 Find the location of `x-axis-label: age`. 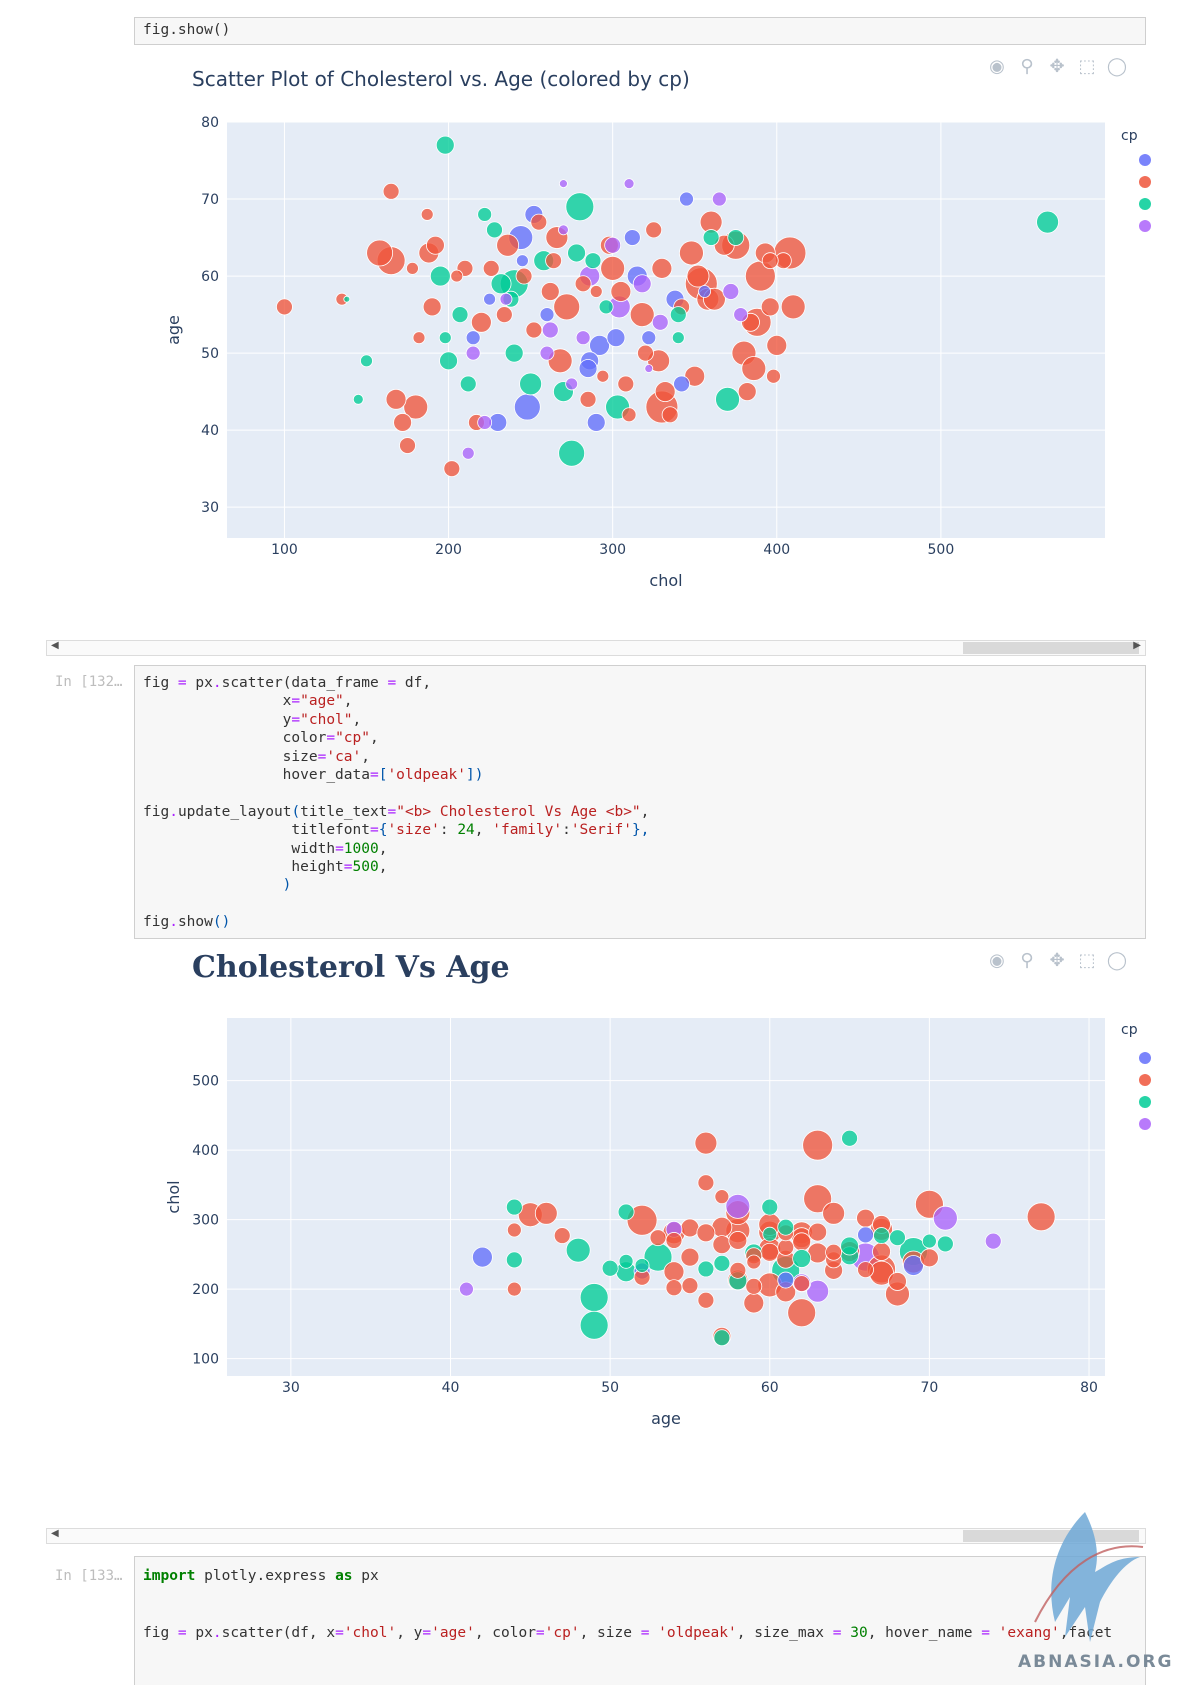

x-axis-label: age is located at coordinates (666, 1418).